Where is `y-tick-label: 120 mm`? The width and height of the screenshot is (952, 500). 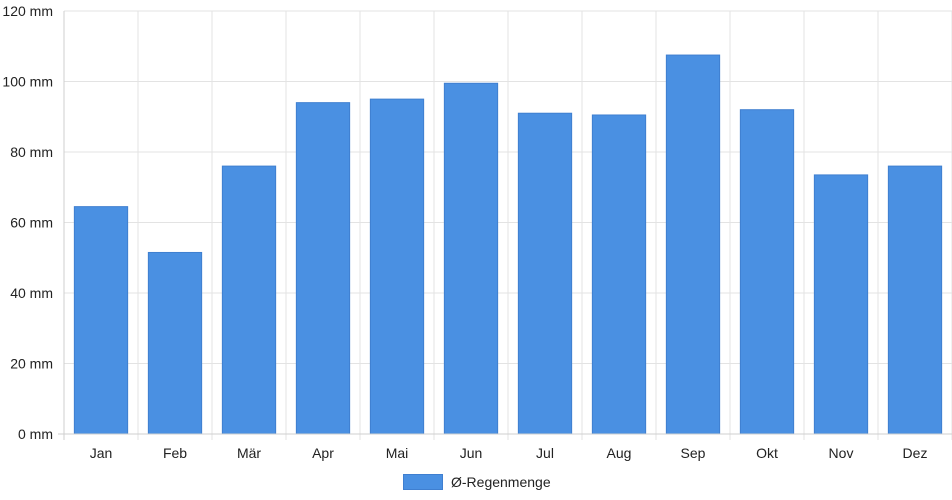
y-tick-label: 120 mm is located at coordinates (27, 11).